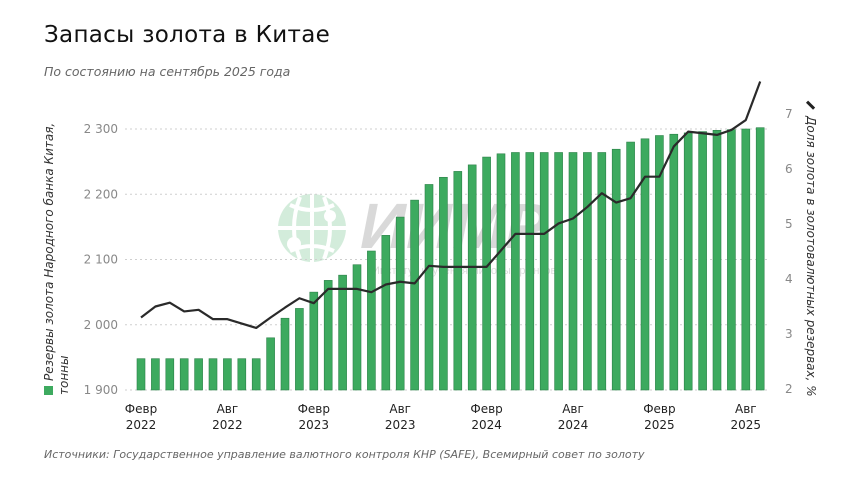 The height and width of the screenshot is (484, 860). Describe the element at coordinates (101, 129) in the screenshot. I see `left-tick-label: 2 300` at that location.